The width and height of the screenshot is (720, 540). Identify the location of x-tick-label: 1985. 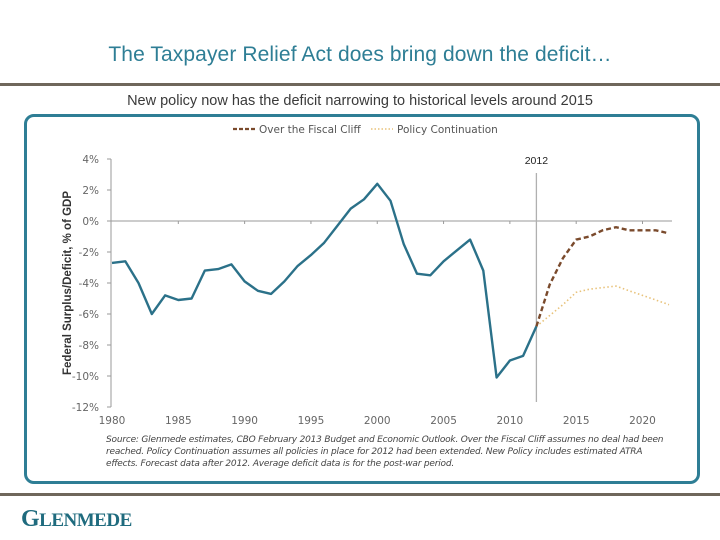
(178, 421).